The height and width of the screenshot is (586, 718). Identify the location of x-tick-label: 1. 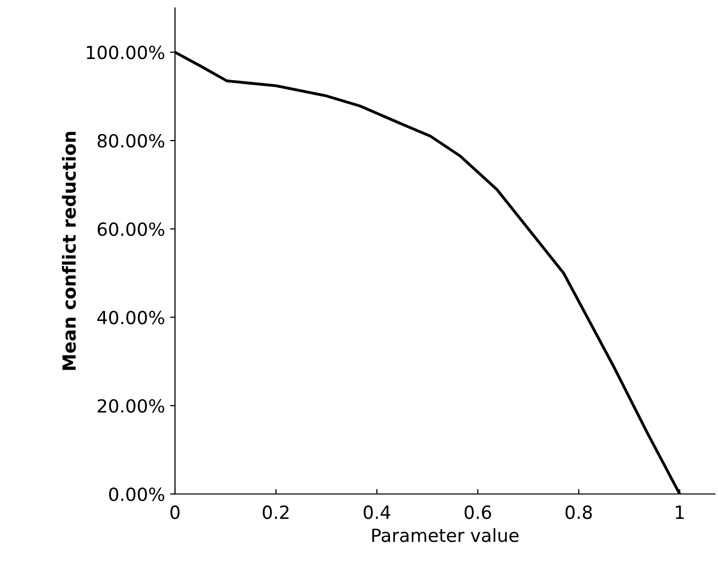
(680, 512).